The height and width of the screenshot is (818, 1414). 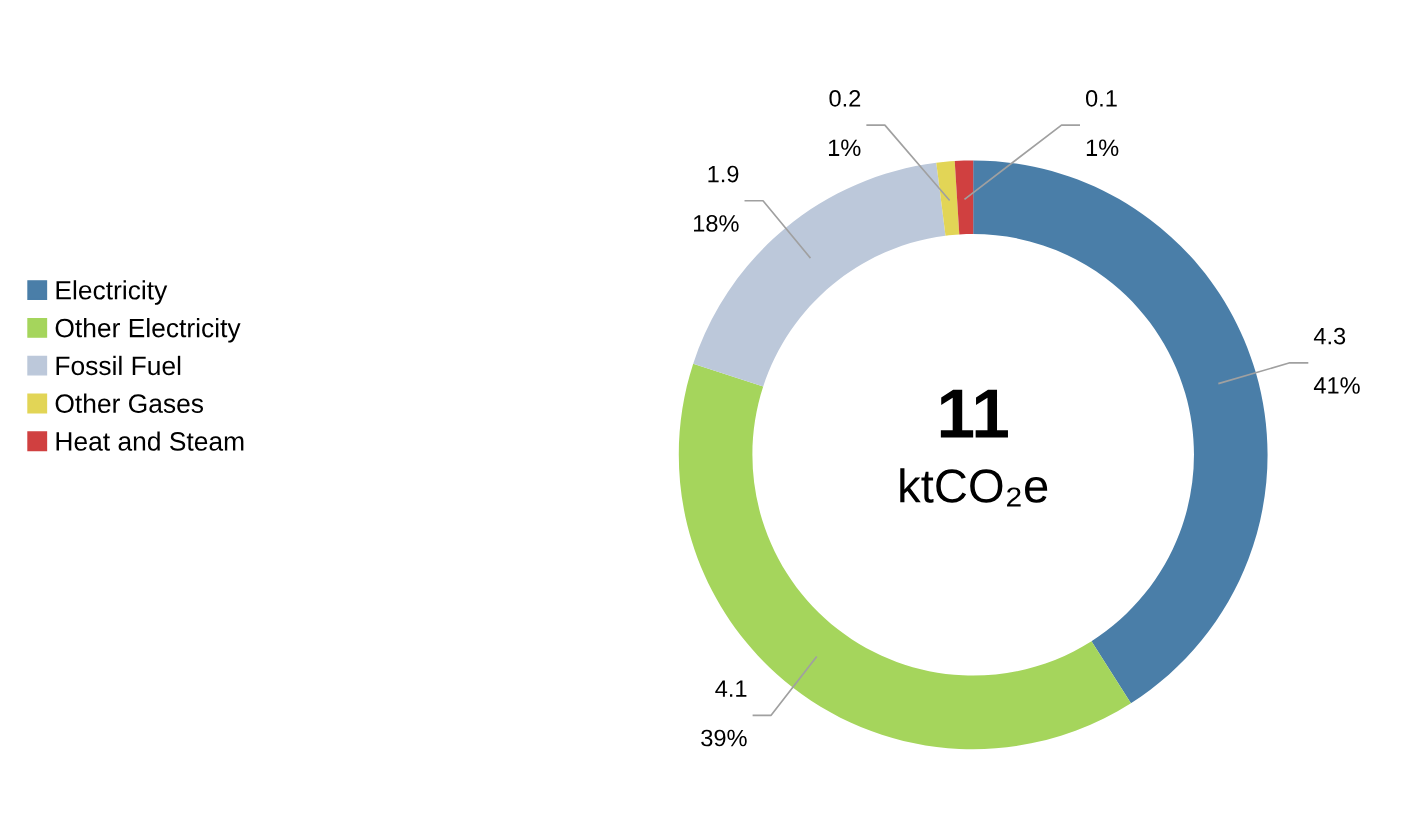 I want to click on text: 11, so click(x=974, y=413).